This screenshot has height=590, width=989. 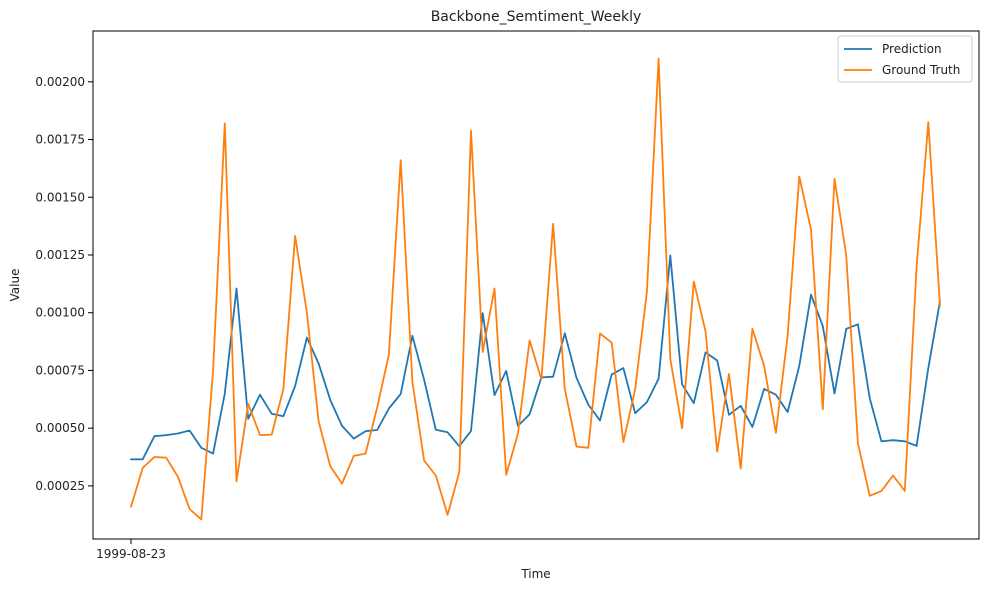 What do you see at coordinates (905, 59) in the screenshot?
I see `legend: Prediction Ground Truth` at bounding box center [905, 59].